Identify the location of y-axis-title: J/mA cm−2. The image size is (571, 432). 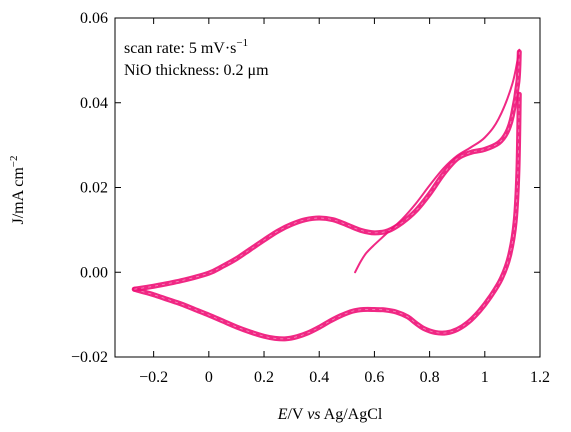
(17, 189).